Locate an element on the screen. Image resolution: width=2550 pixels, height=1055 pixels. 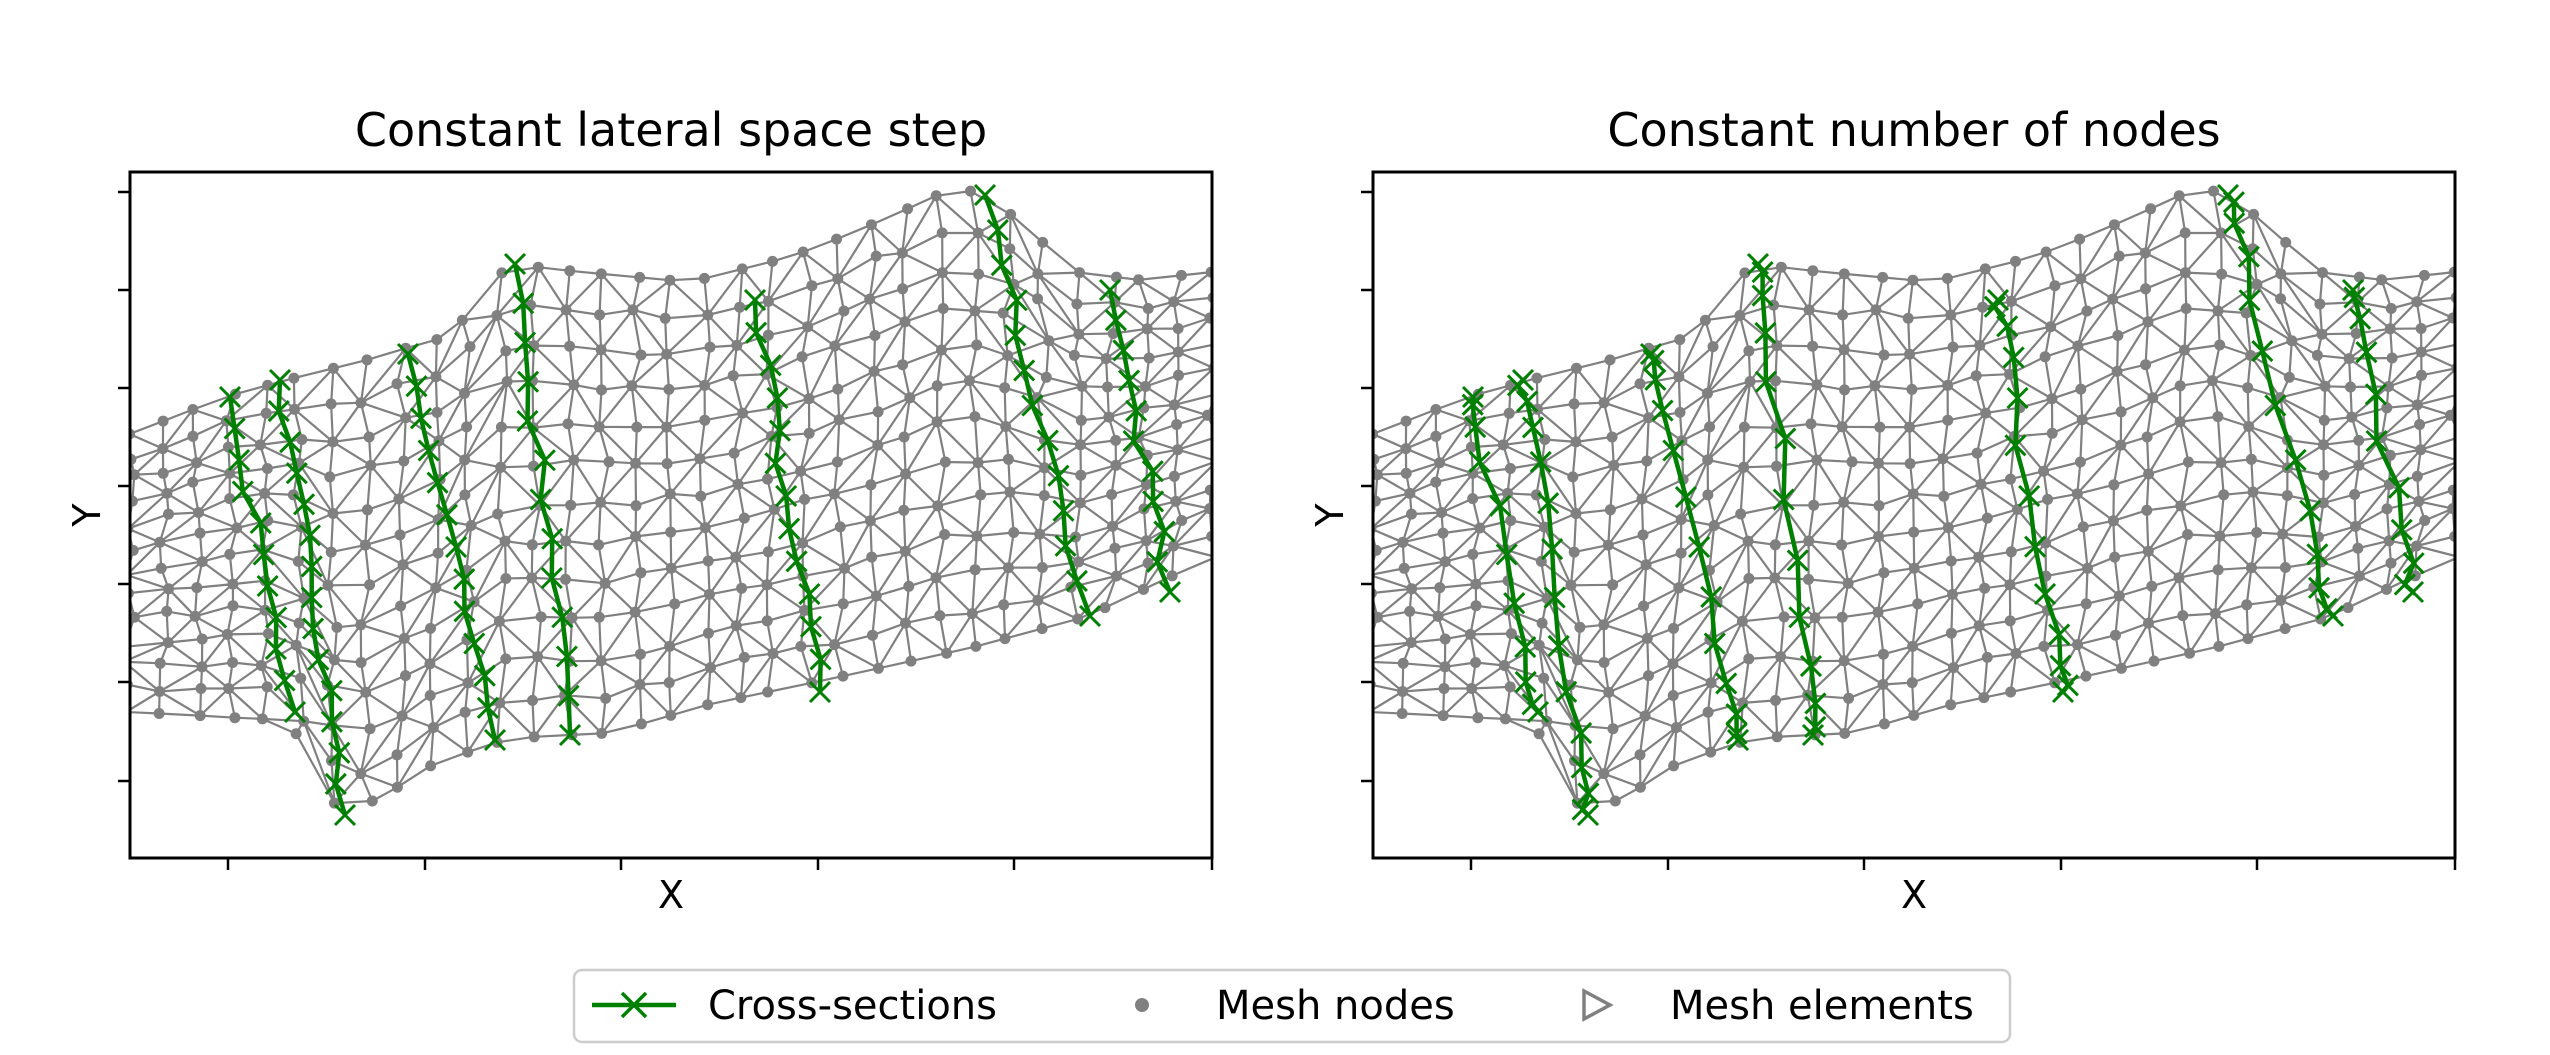
panel-left-title: Constant lateral space step is located at coordinates (671, 130).